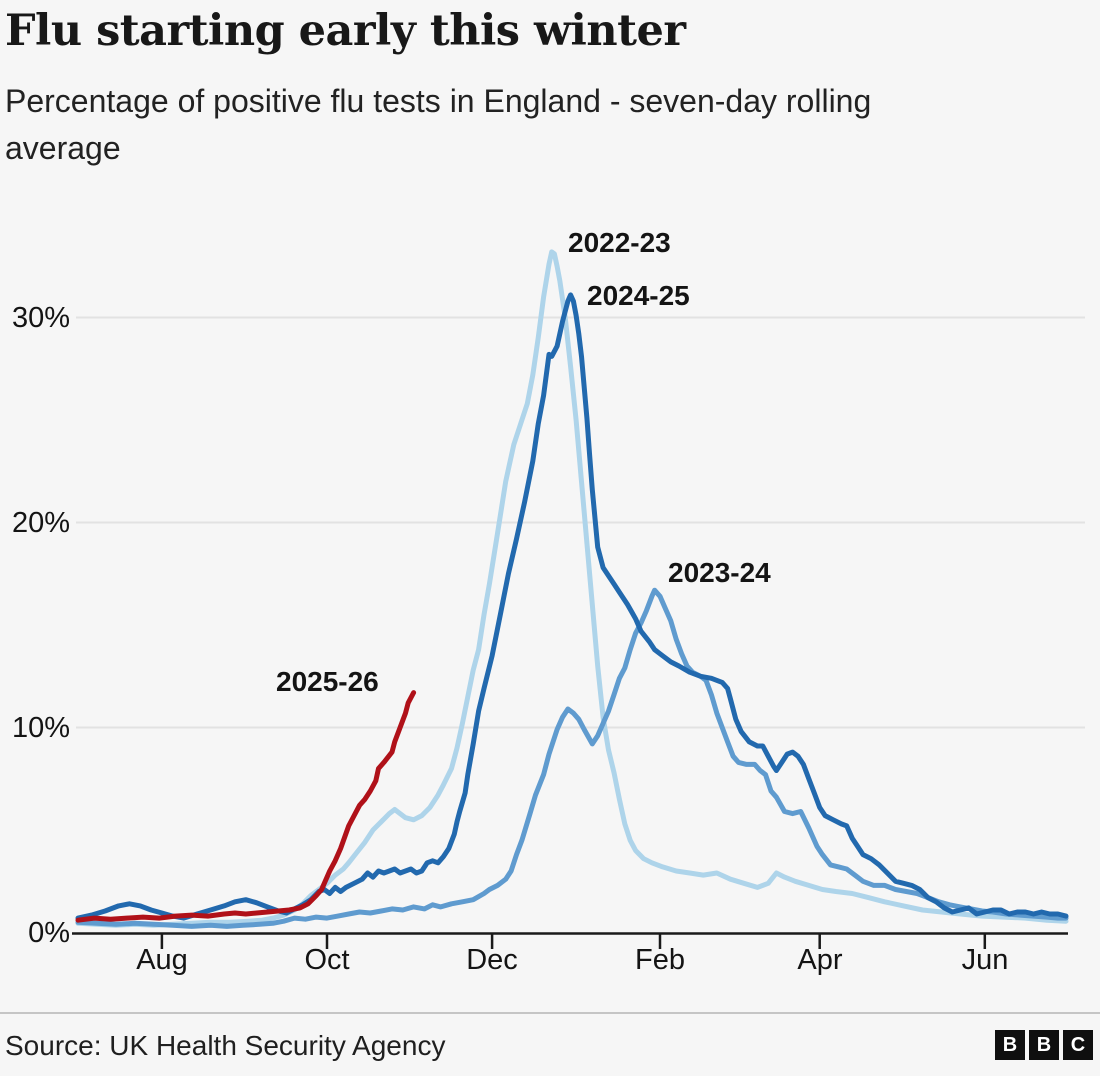 The height and width of the screenshot is (1076, 1100). What do you see at coordinates (820, 960) in the screenshot?
I see `x-tick-label-Apr: Apr` at bounding box center [820, 960].